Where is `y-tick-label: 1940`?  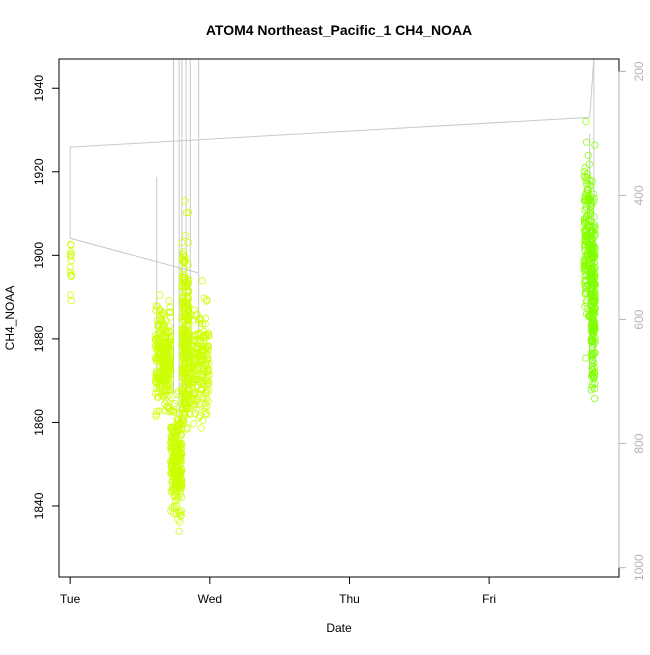 y-tick-label: 1940 is located at coordinates (39, 88).